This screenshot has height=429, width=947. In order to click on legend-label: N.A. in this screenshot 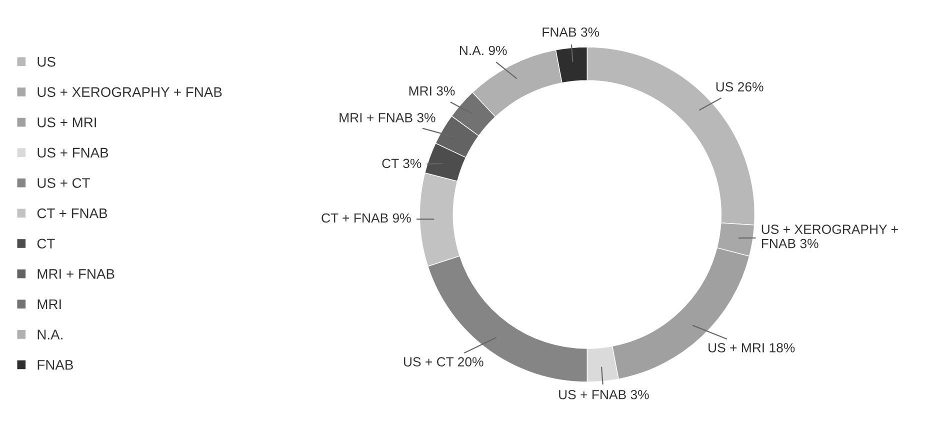, I will do `click(50, 335)`.